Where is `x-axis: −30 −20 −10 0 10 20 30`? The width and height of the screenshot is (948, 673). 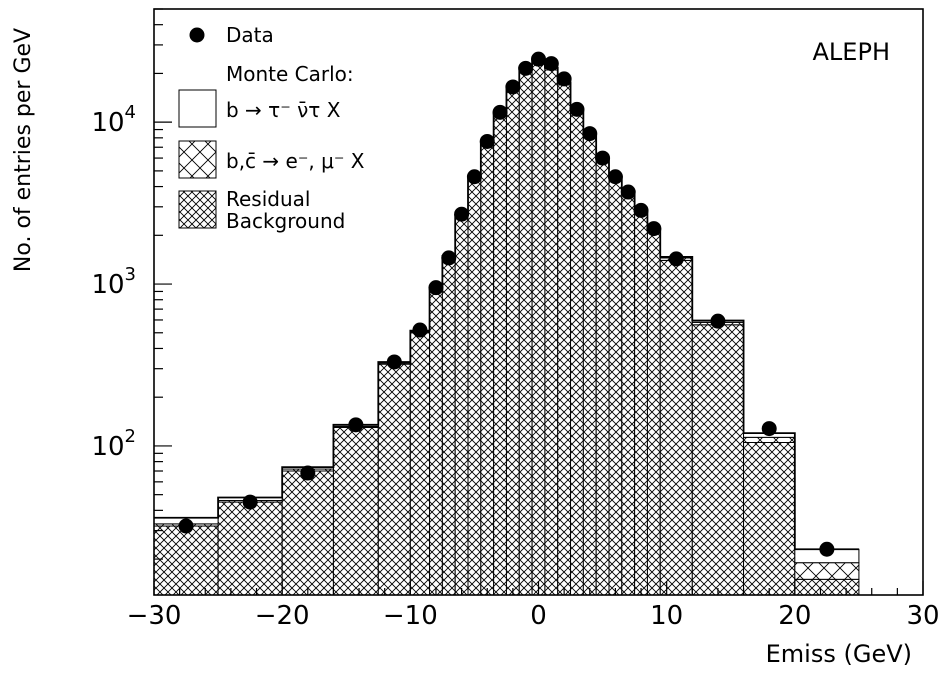
x-axis: −30 −20 −10 0 10 20 30 is located at coordinates (533, 606).